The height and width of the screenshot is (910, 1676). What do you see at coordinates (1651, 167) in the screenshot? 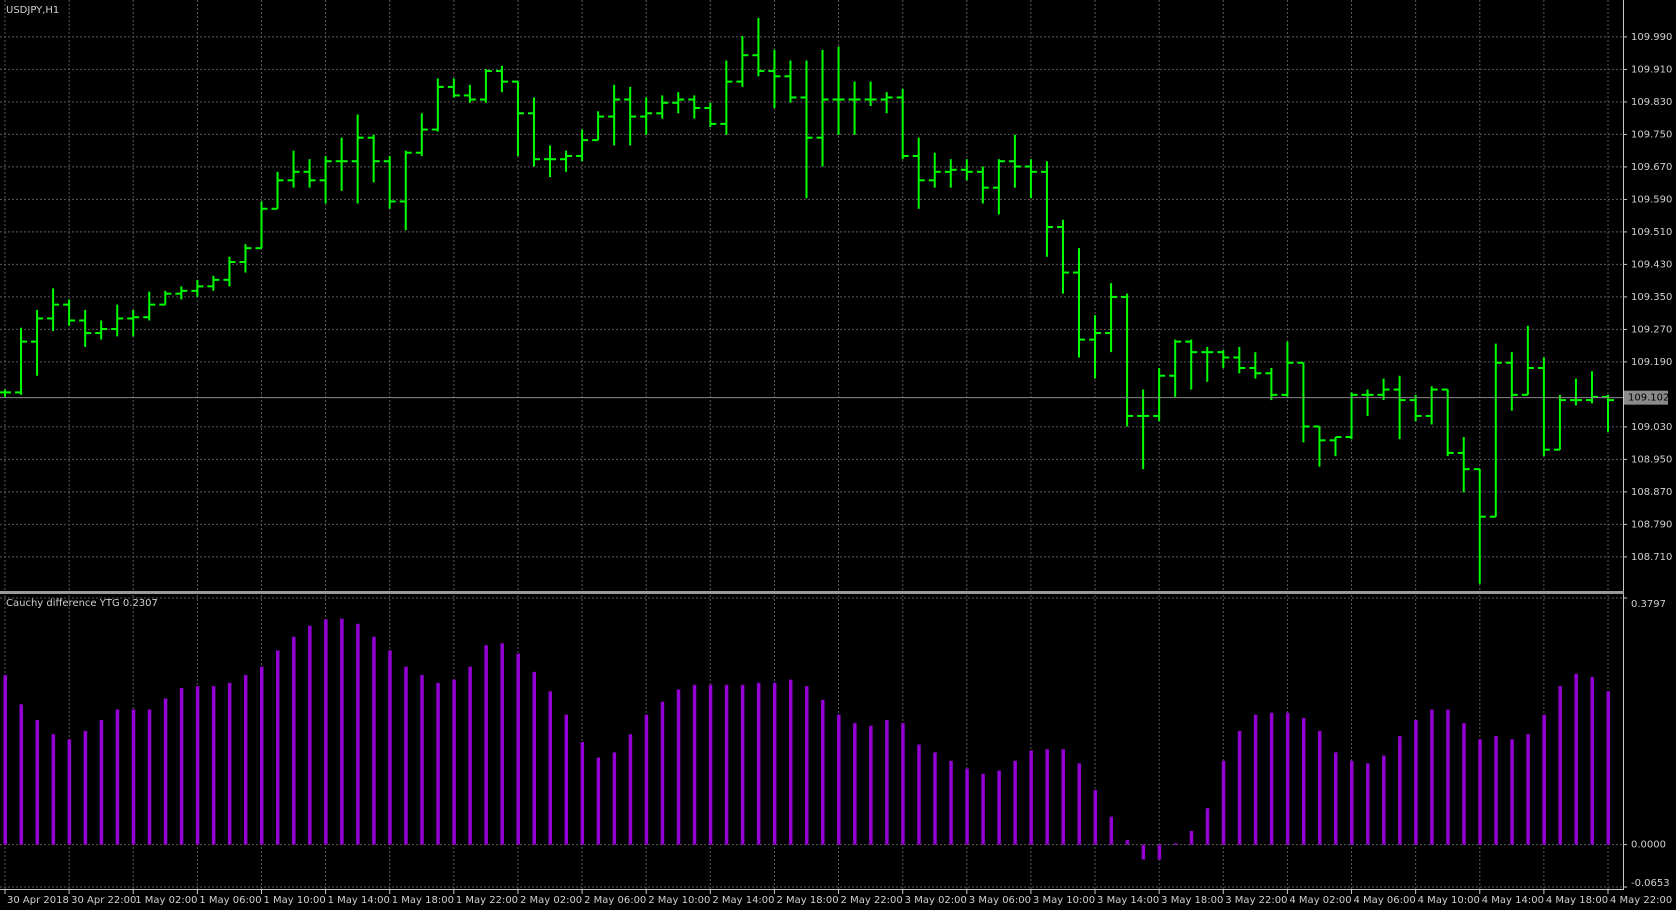
I see `y-tick-label: 109.670` at bounding box center [1651, 167].